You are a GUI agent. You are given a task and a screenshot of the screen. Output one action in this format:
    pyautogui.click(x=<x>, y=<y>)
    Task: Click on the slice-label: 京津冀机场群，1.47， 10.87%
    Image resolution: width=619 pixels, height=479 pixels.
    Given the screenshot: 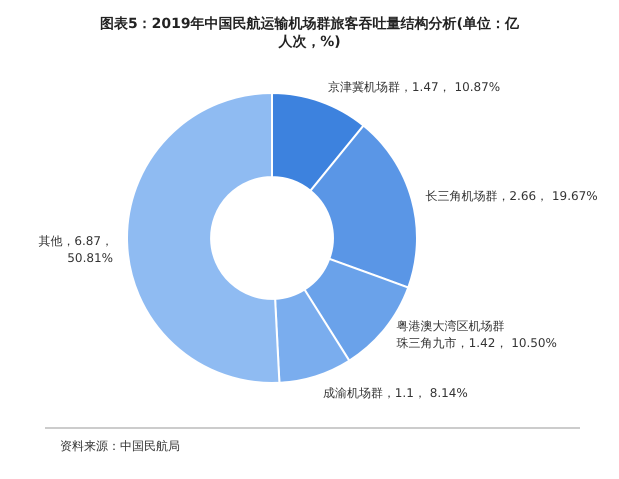 What is the action you would take?
    pyautogui.click(x=414, y=87)
    